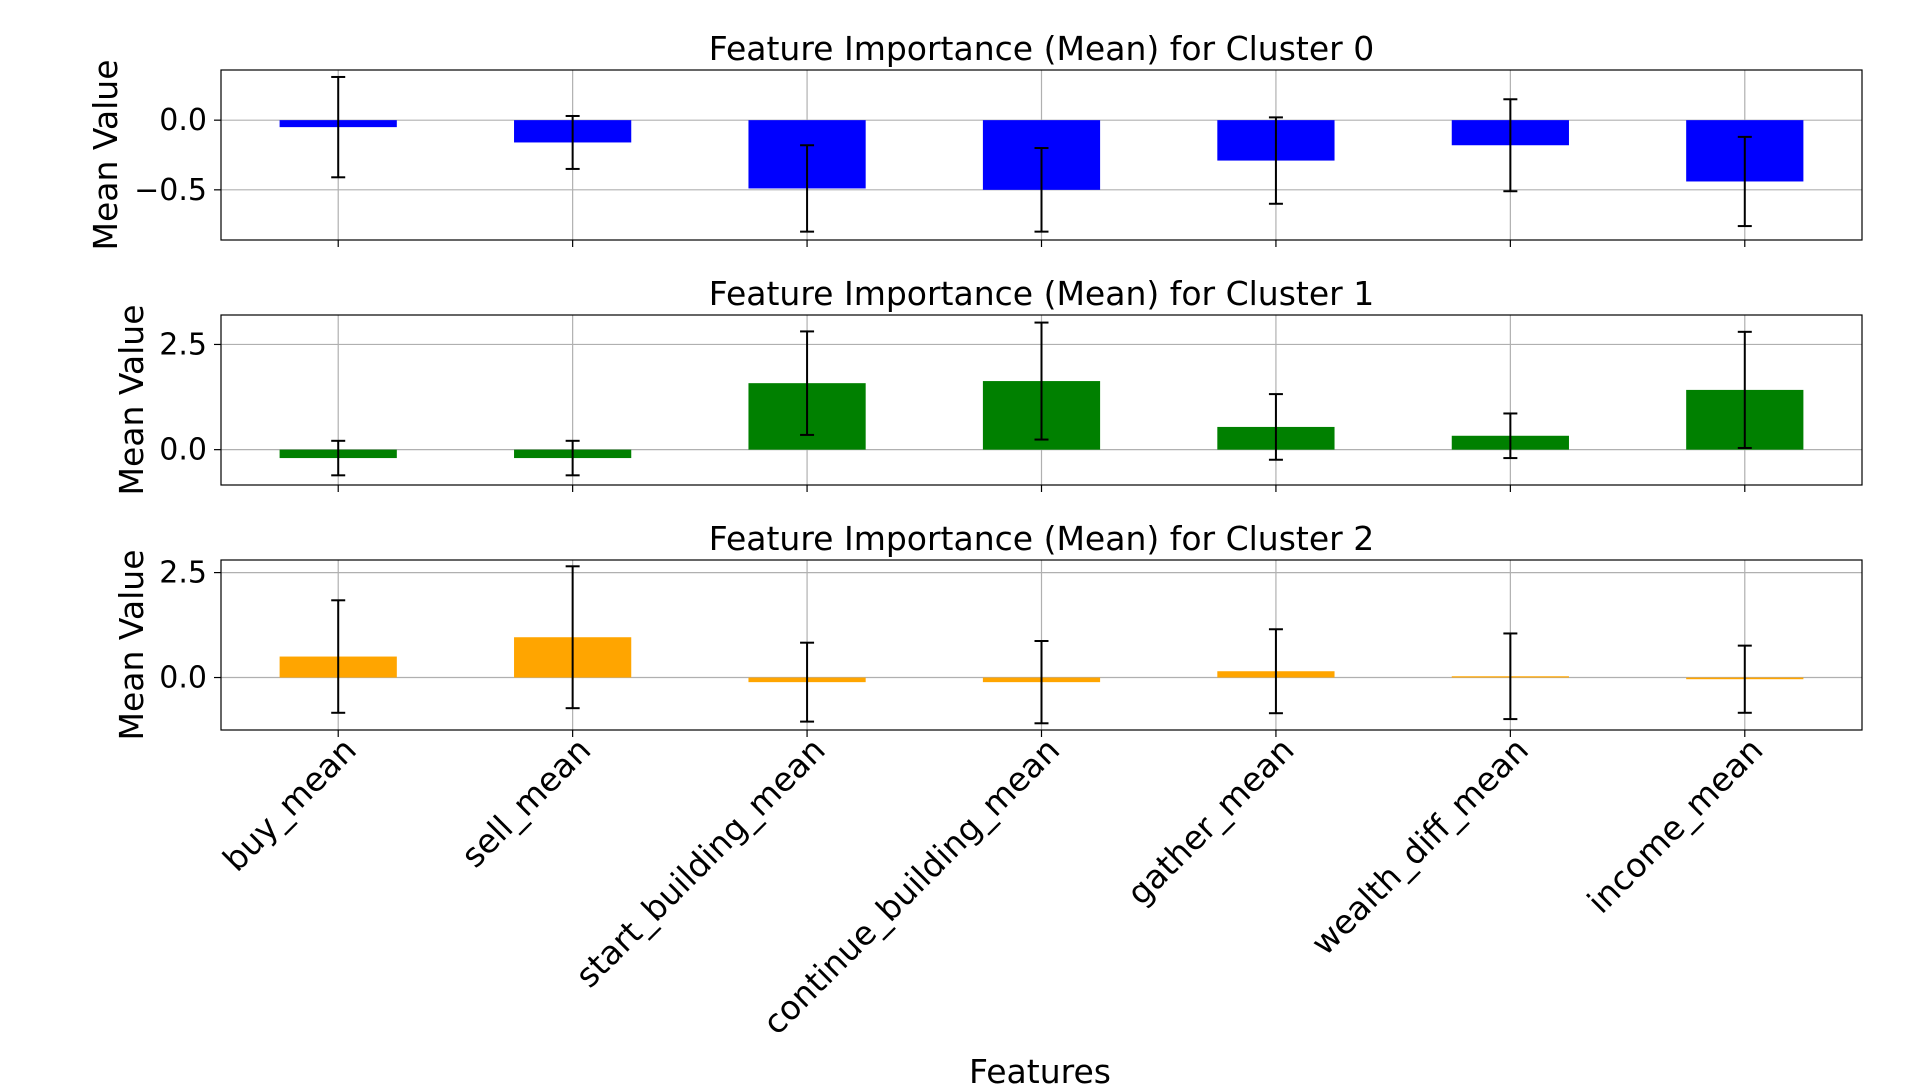 This screenshot has width=1920, height=1092. I want to click on category-label: buy_mean, so click(289, 804).